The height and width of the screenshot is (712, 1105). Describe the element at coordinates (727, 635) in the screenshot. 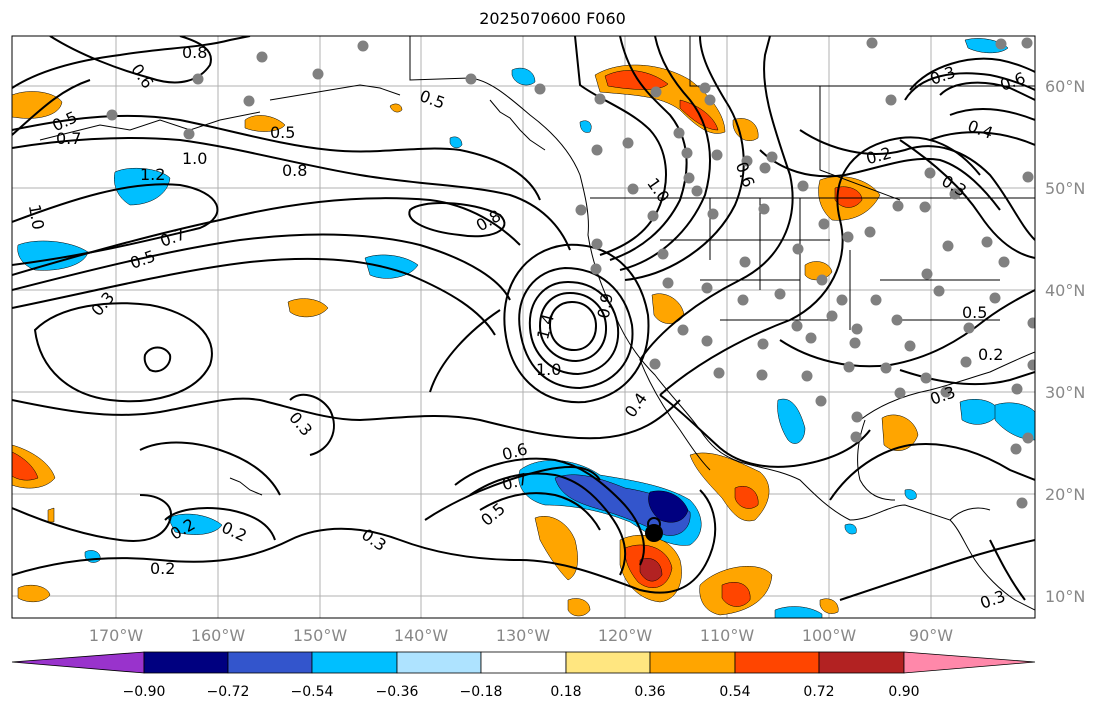

I see `longitude-label: 110°W` at that location.